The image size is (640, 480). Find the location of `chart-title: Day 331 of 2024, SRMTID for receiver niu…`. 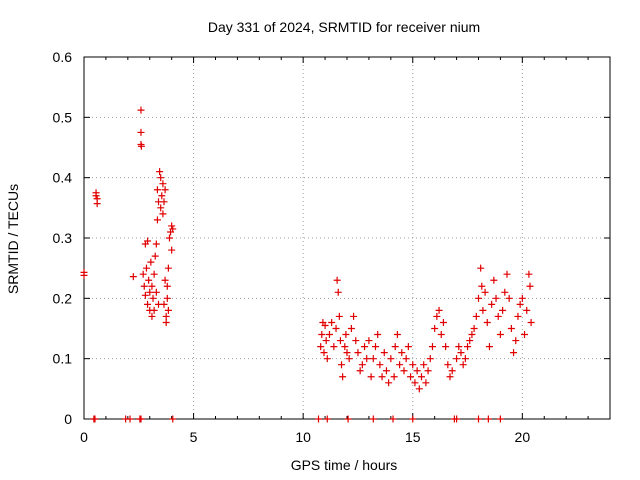

chart-title: Day 331 of 2024, SRMTID for receiver niu… is located at coordinates (344, 27).